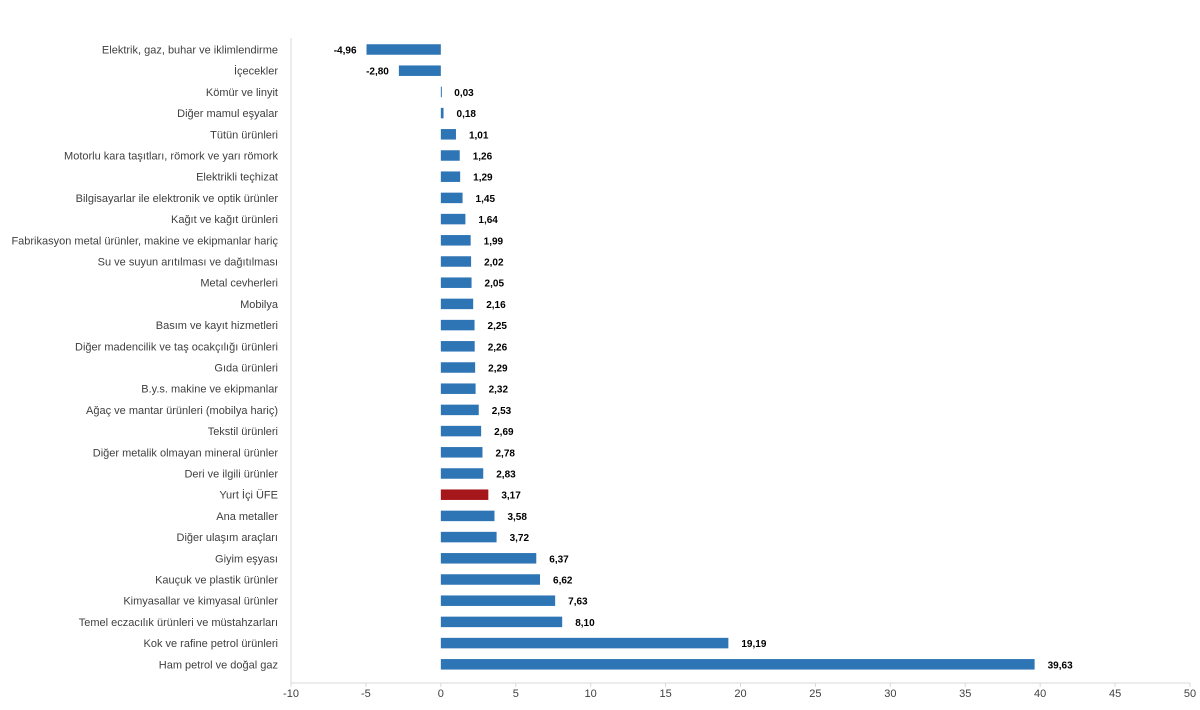  Describe the element at coordinates (494, 263) in the screenshot. I see `value-label: 2,02` at that location.